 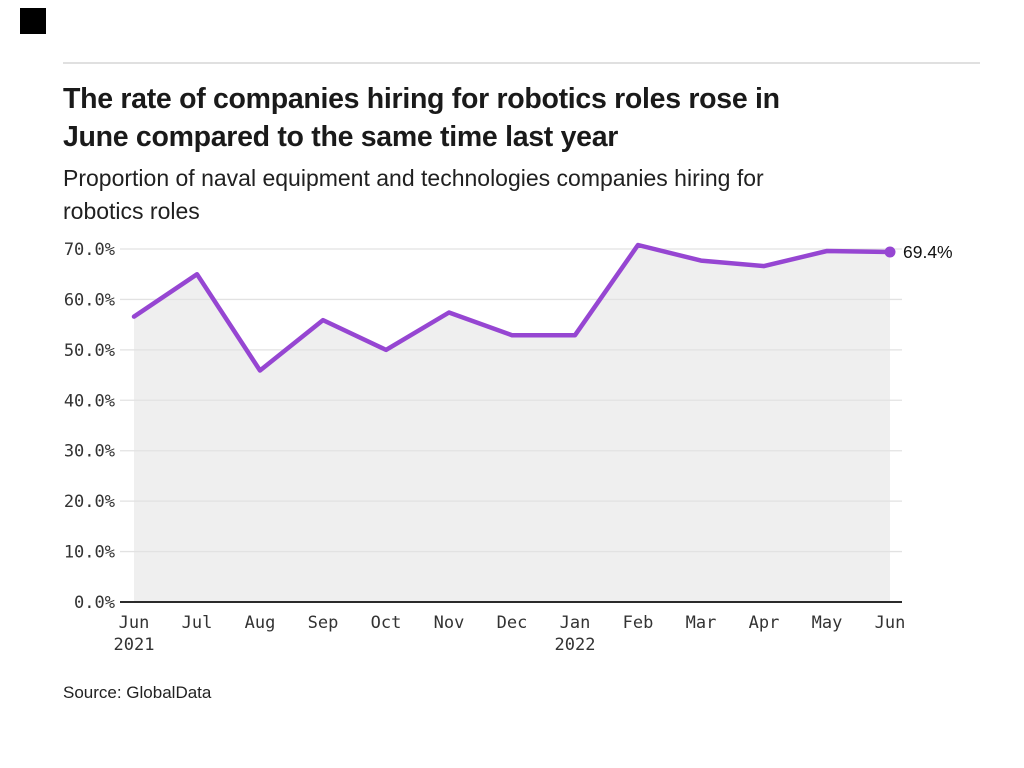 I want to click on chart-title-line2: June compared to the same time last year, so click(x=341, y=137).